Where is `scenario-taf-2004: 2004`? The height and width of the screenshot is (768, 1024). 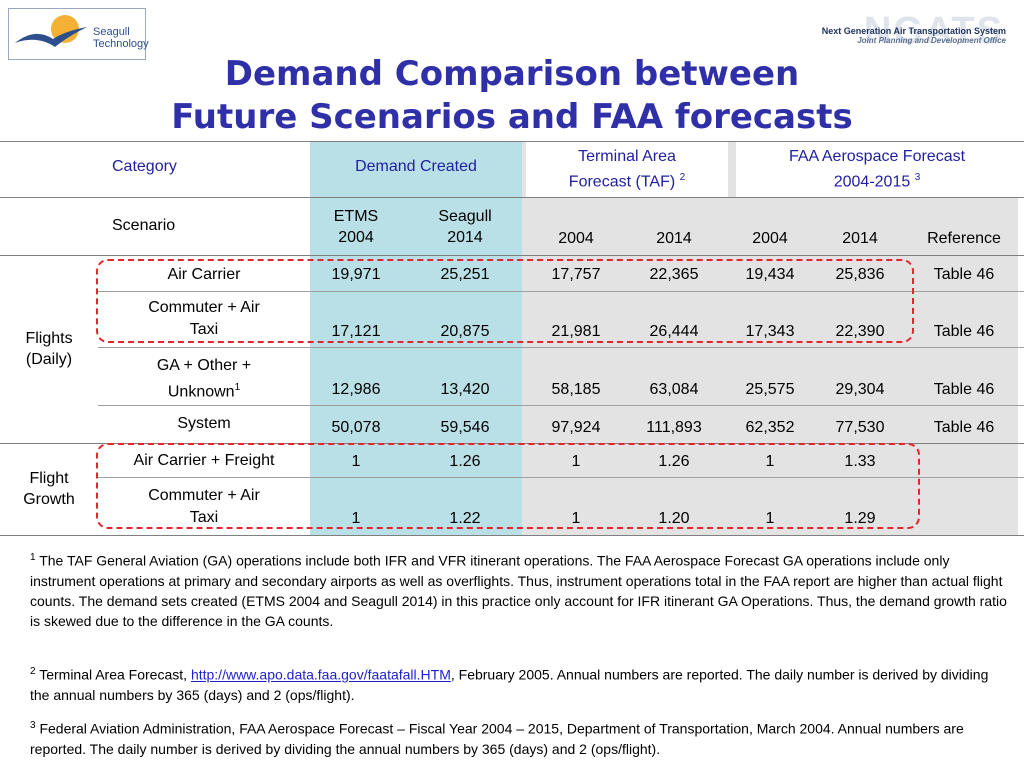 scenario-taf-2004: 2004 is located at coordinates (576, 238).